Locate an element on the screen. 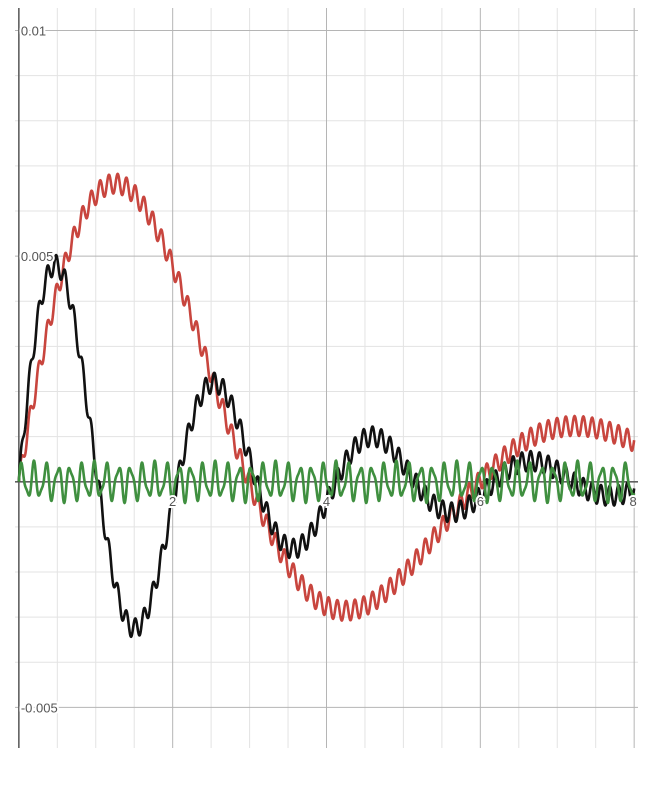 Image resolution: width=650 pixels, height=800 pixels. x-tick-label-6: 6 is located at coordinates (480, 501).